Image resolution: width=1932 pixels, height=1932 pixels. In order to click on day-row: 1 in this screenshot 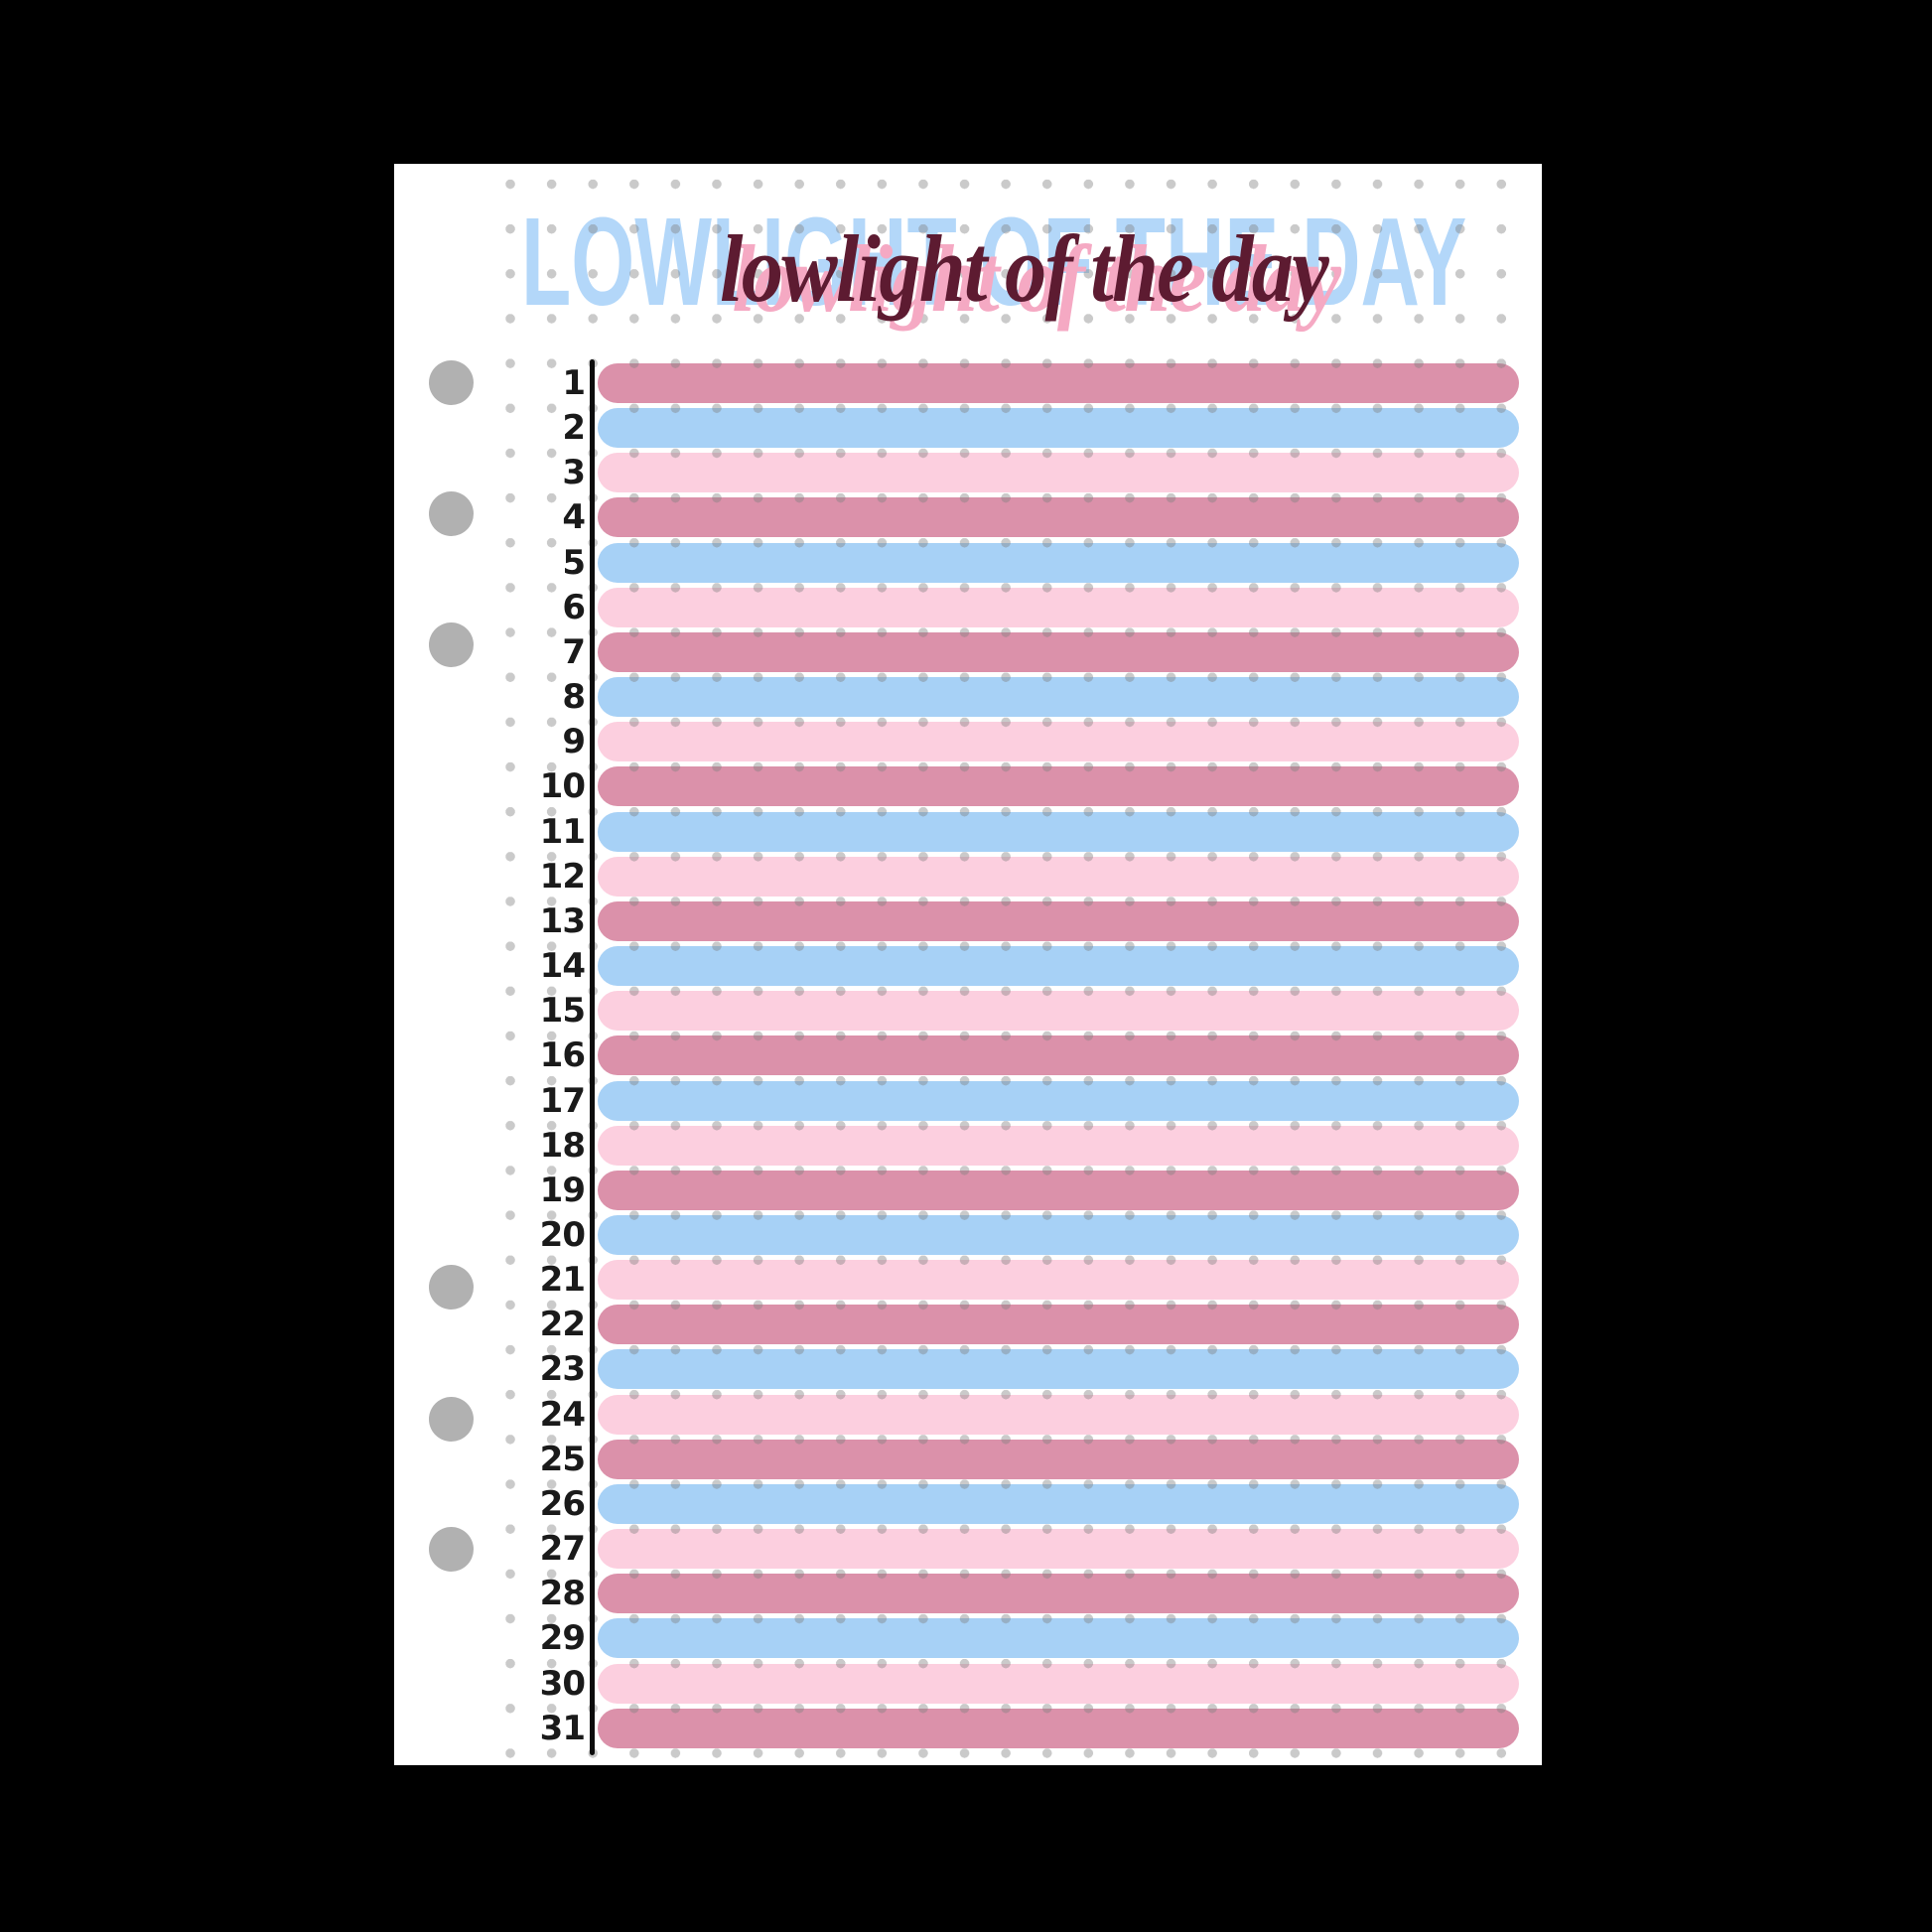, I will do `click(968, 383)`.